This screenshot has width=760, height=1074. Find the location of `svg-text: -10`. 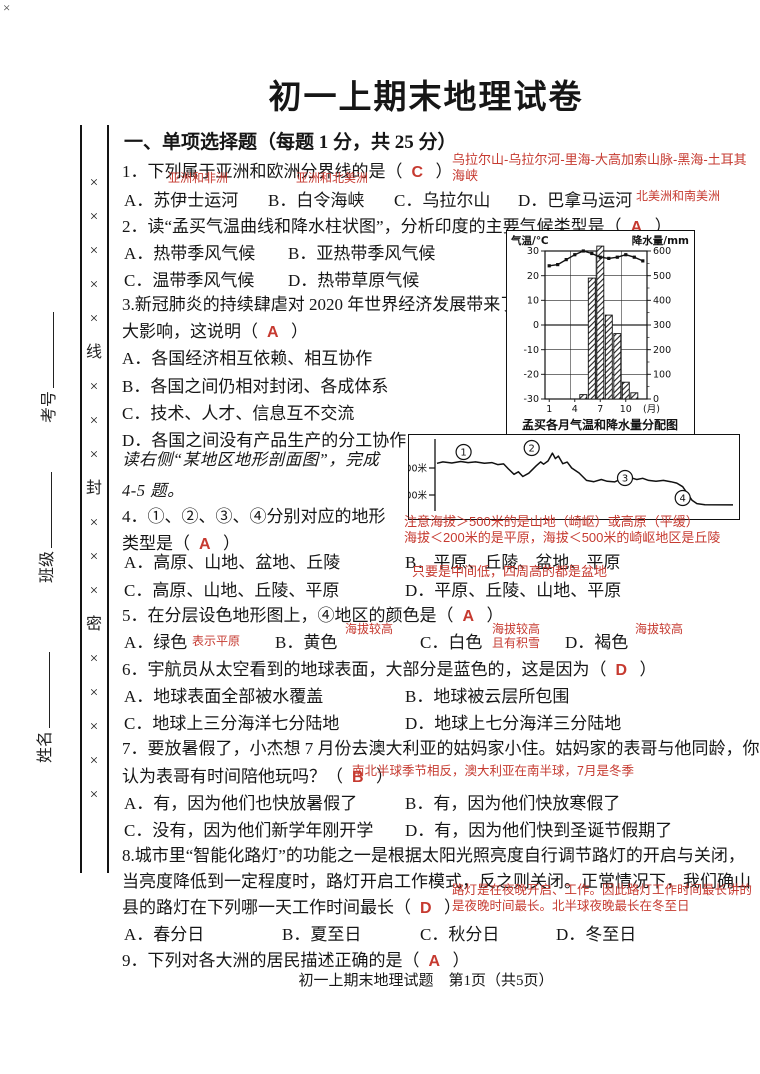

svg-text: -10 is located at coordinates (531, 350).